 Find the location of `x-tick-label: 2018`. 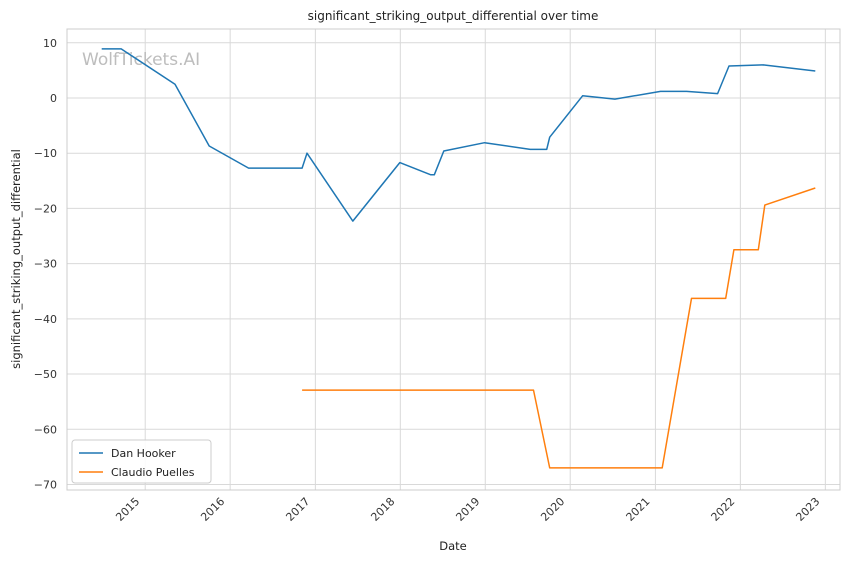

x-tick-label: 2018 is located at coordinates (382, 509).